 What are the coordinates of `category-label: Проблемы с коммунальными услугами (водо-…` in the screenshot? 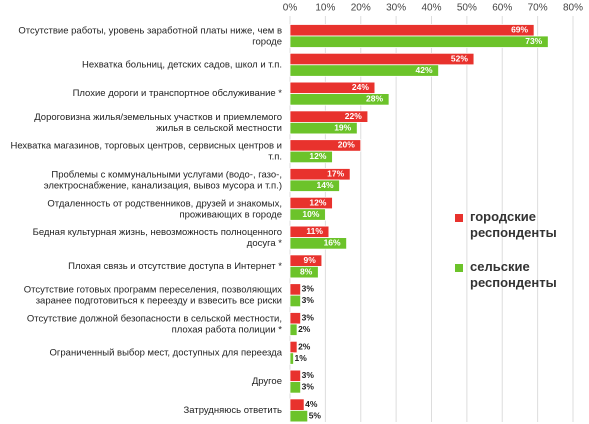 It's located at (163, 180).